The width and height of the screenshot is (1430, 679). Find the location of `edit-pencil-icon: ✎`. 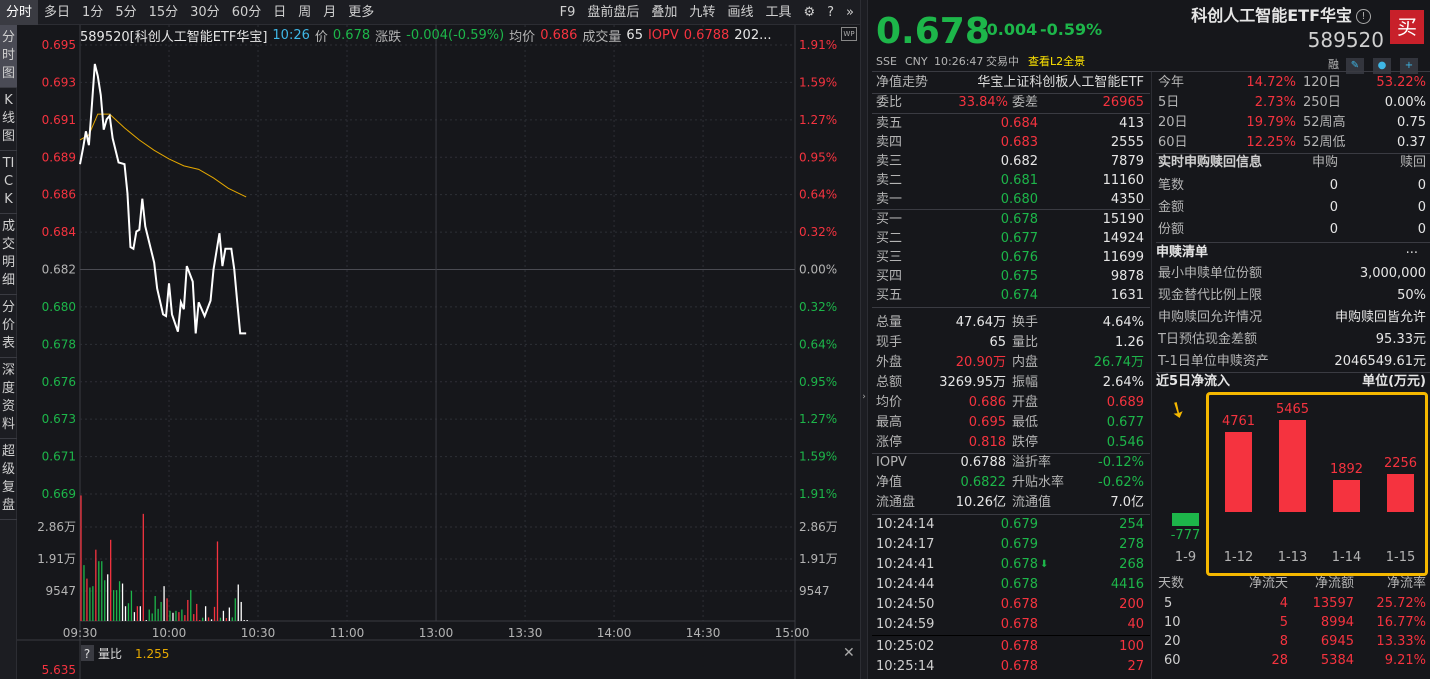

edit-pencil-icon: ✎ is located at coordinates (1355, 66).